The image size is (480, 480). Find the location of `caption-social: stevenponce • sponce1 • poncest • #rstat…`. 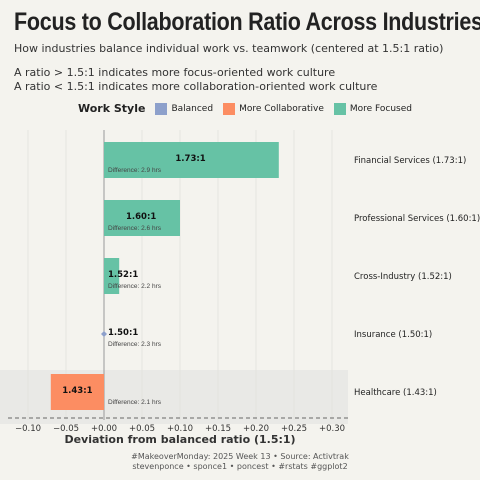

caption-social: stevenponce • sponce1 • poncest • #rstat… is located at coordinates (240, 466).